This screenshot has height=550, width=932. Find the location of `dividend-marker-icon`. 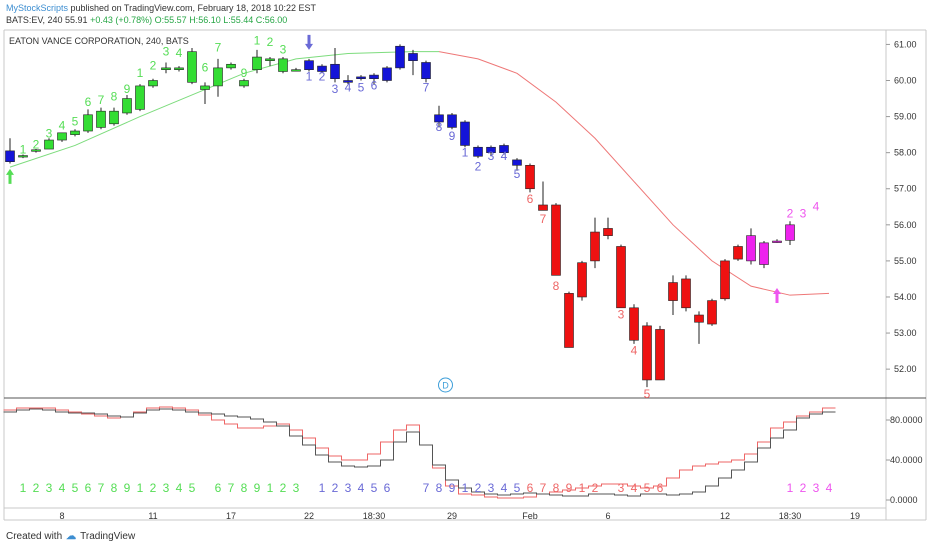

dividend-marker-icon is located at coordinates (445, 385).